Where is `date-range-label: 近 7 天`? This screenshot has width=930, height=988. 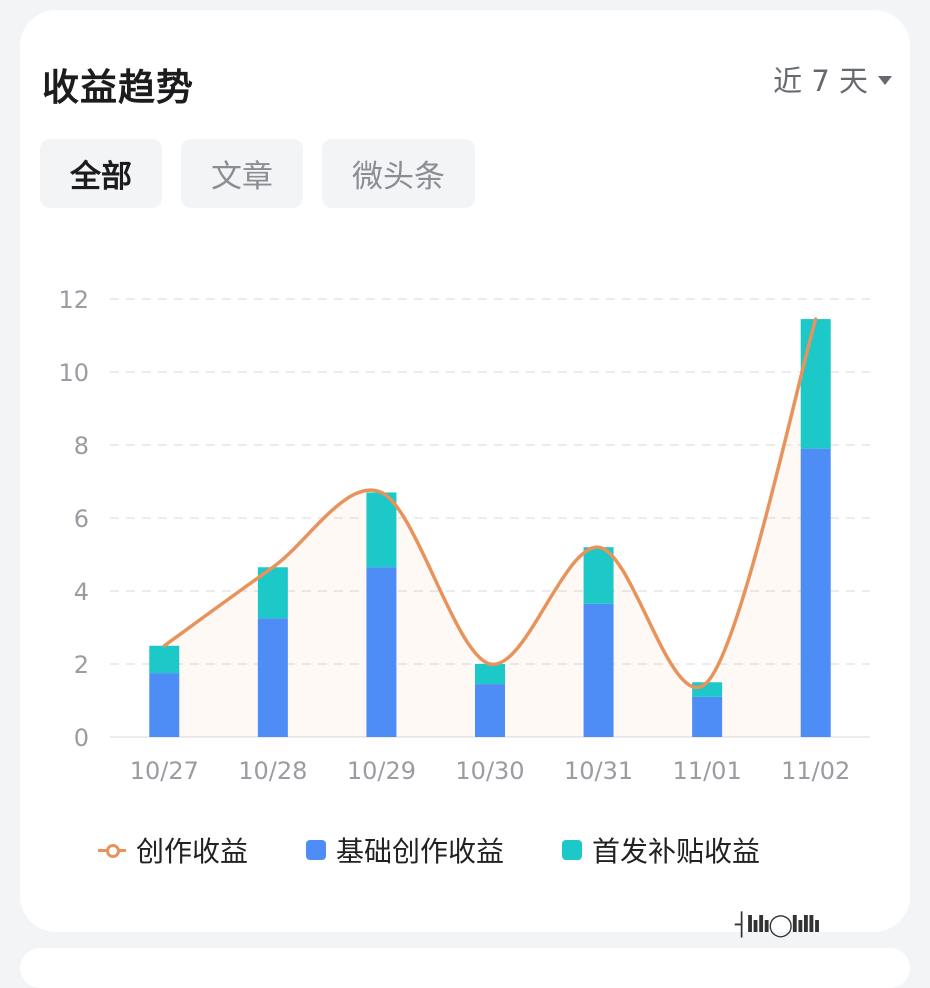
date-range-label: 近 7 天 is located at coordinates (820, 81).